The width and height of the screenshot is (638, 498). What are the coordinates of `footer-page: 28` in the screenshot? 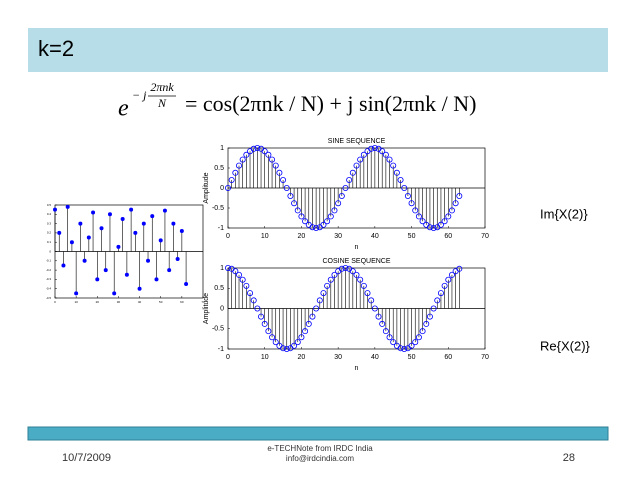 It's located at (569, 458).